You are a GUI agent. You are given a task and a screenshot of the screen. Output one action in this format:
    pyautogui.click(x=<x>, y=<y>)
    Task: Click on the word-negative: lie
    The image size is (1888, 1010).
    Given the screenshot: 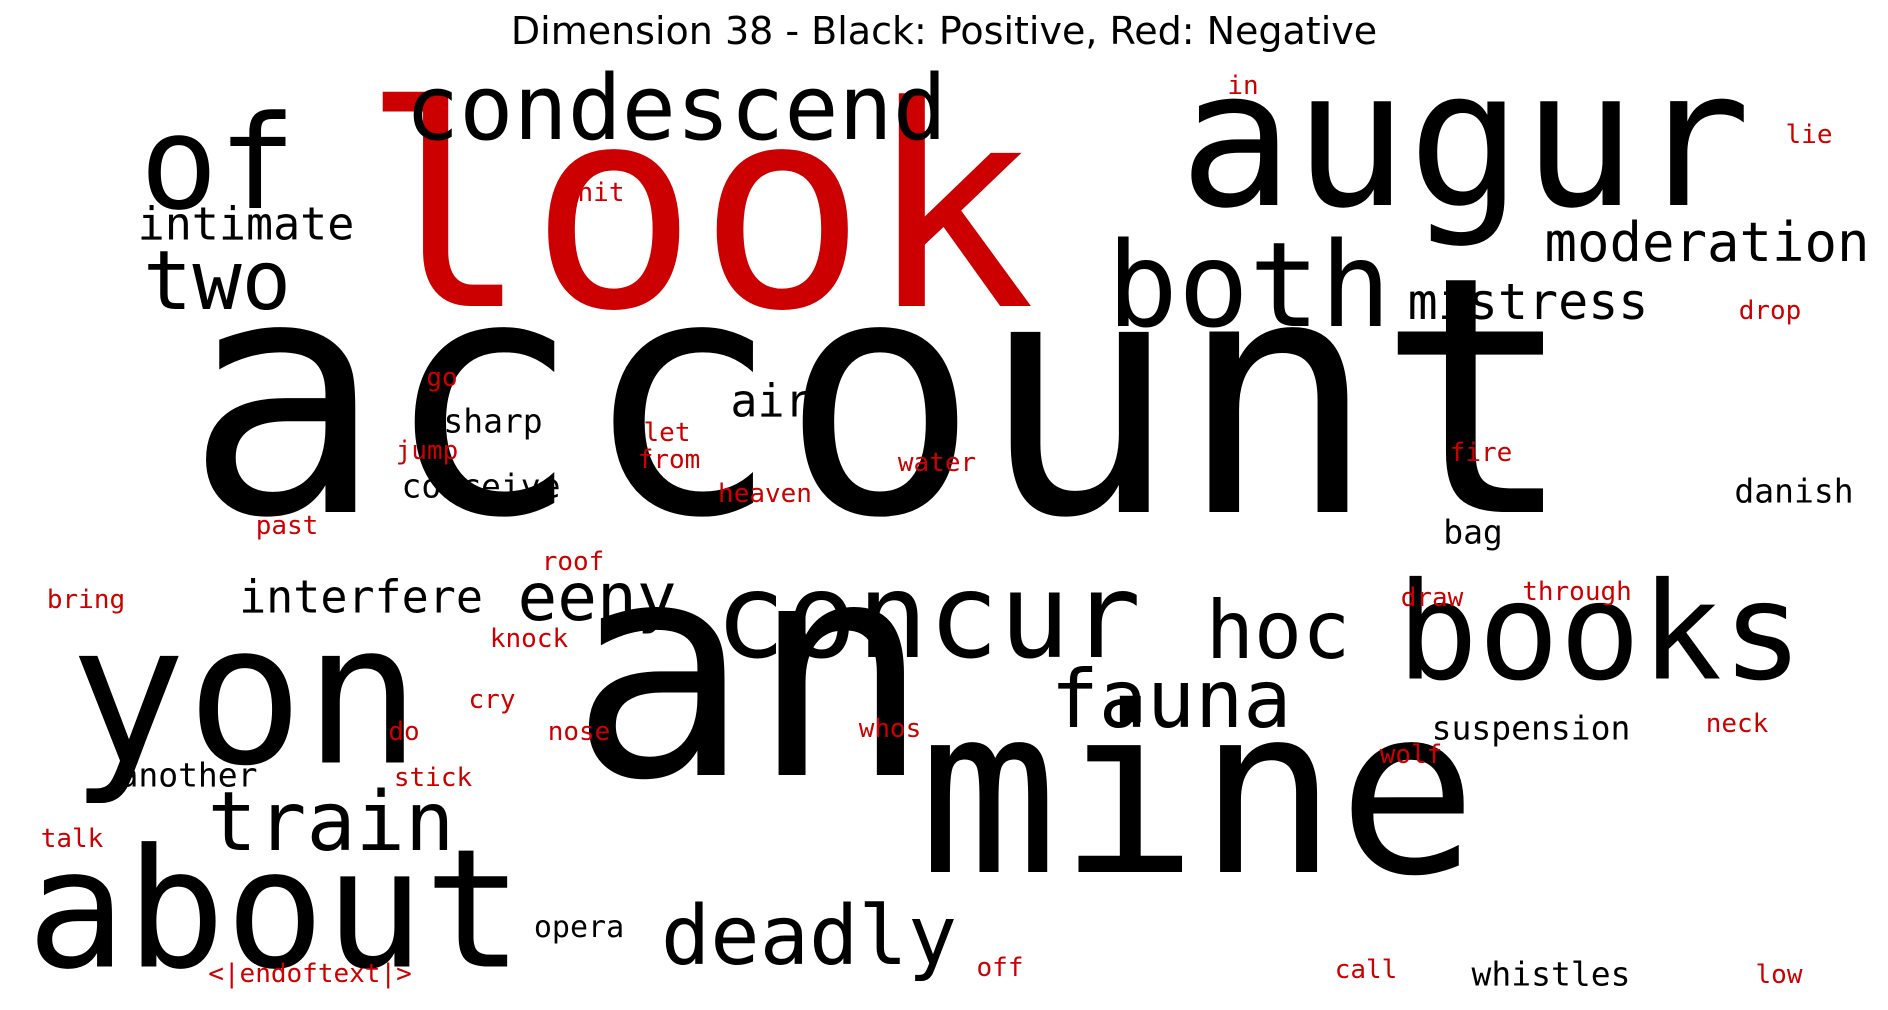 What is the action you would take?
    pyautogui.click(x=1809, y=135)
    